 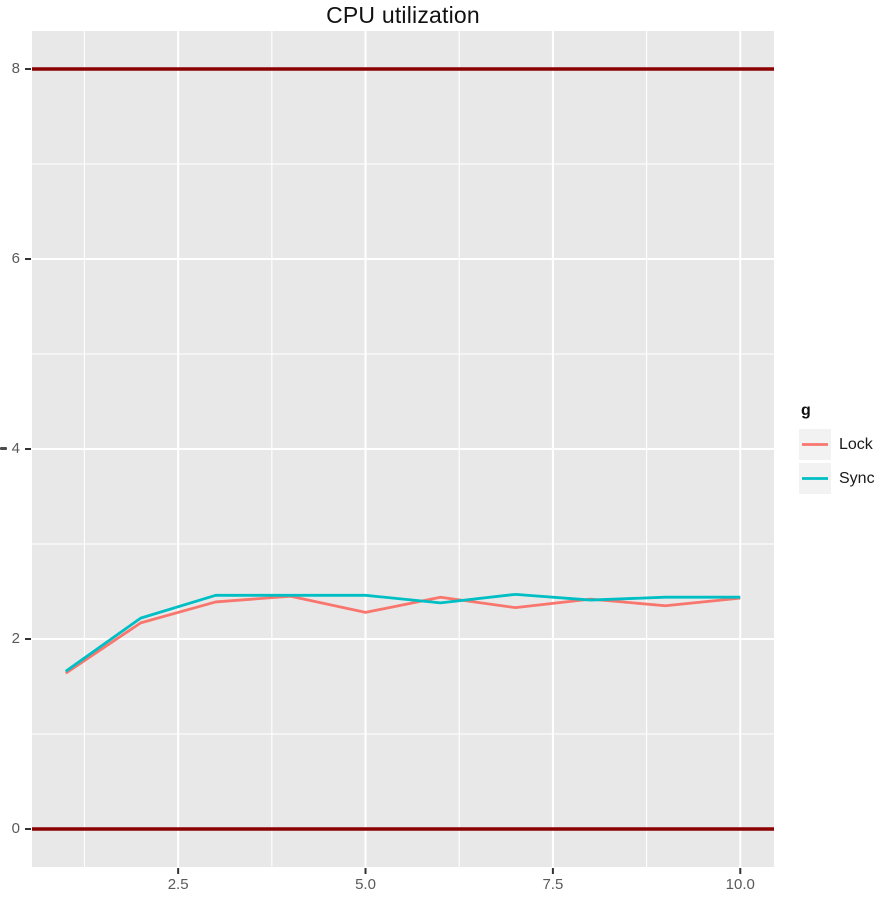 I want to click on legend-item-lock: Lock, so click(x=837, y=444).